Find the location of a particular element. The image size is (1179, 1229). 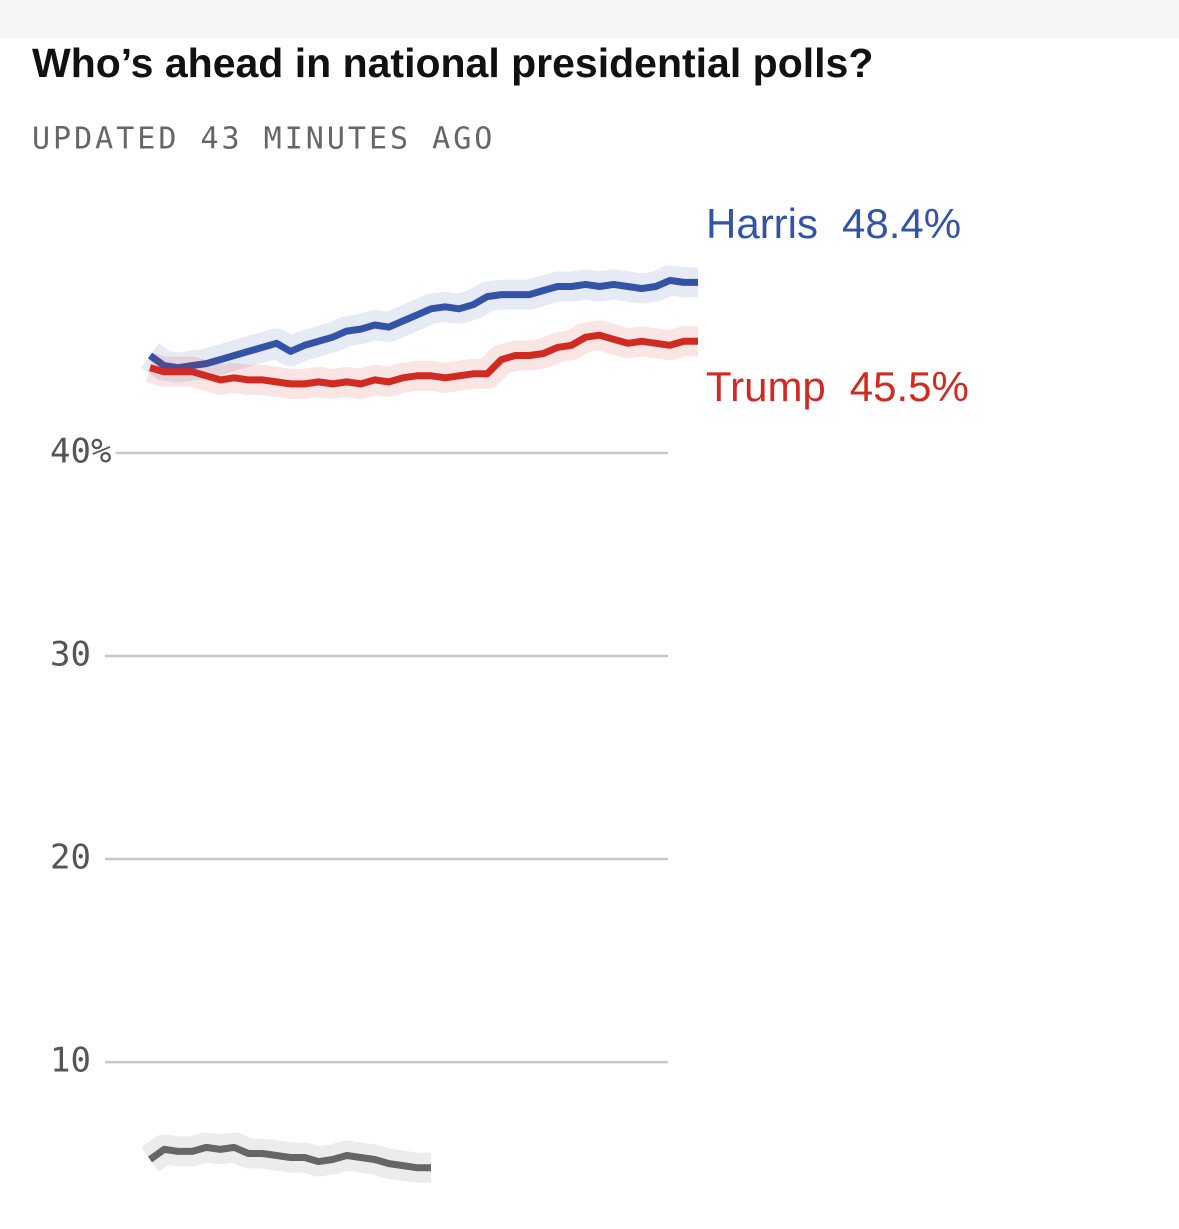

y-tick-label: 30 is located at coordinates (70, 654).